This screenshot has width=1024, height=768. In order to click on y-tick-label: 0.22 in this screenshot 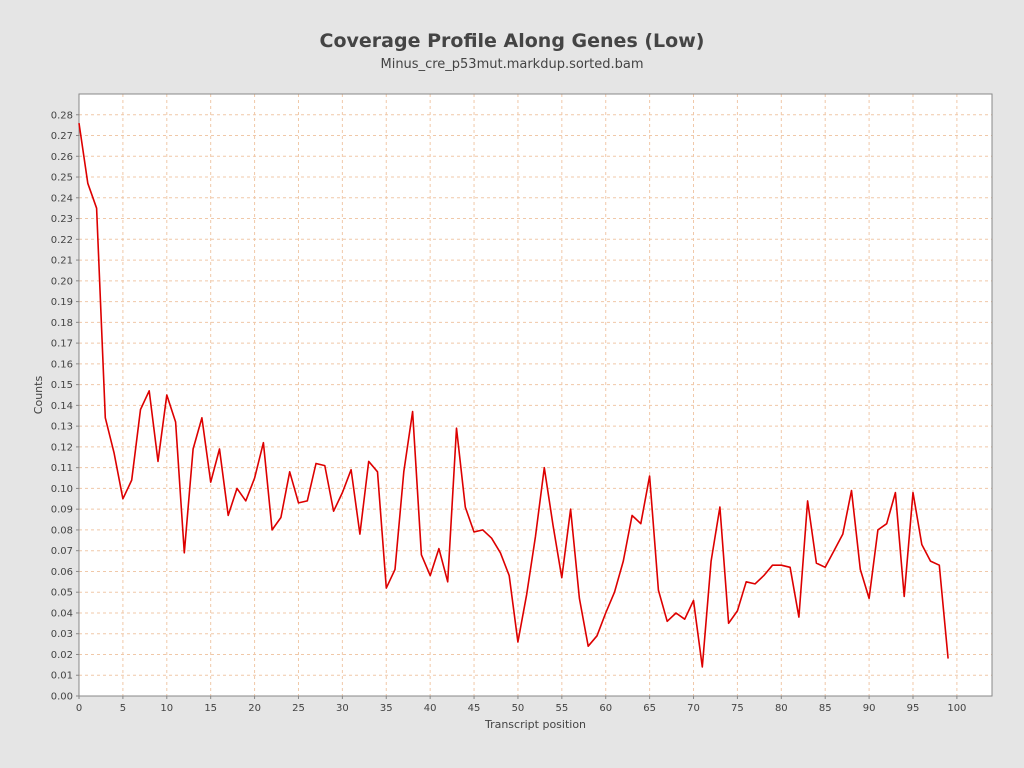, I will do `click(62, 240)`.